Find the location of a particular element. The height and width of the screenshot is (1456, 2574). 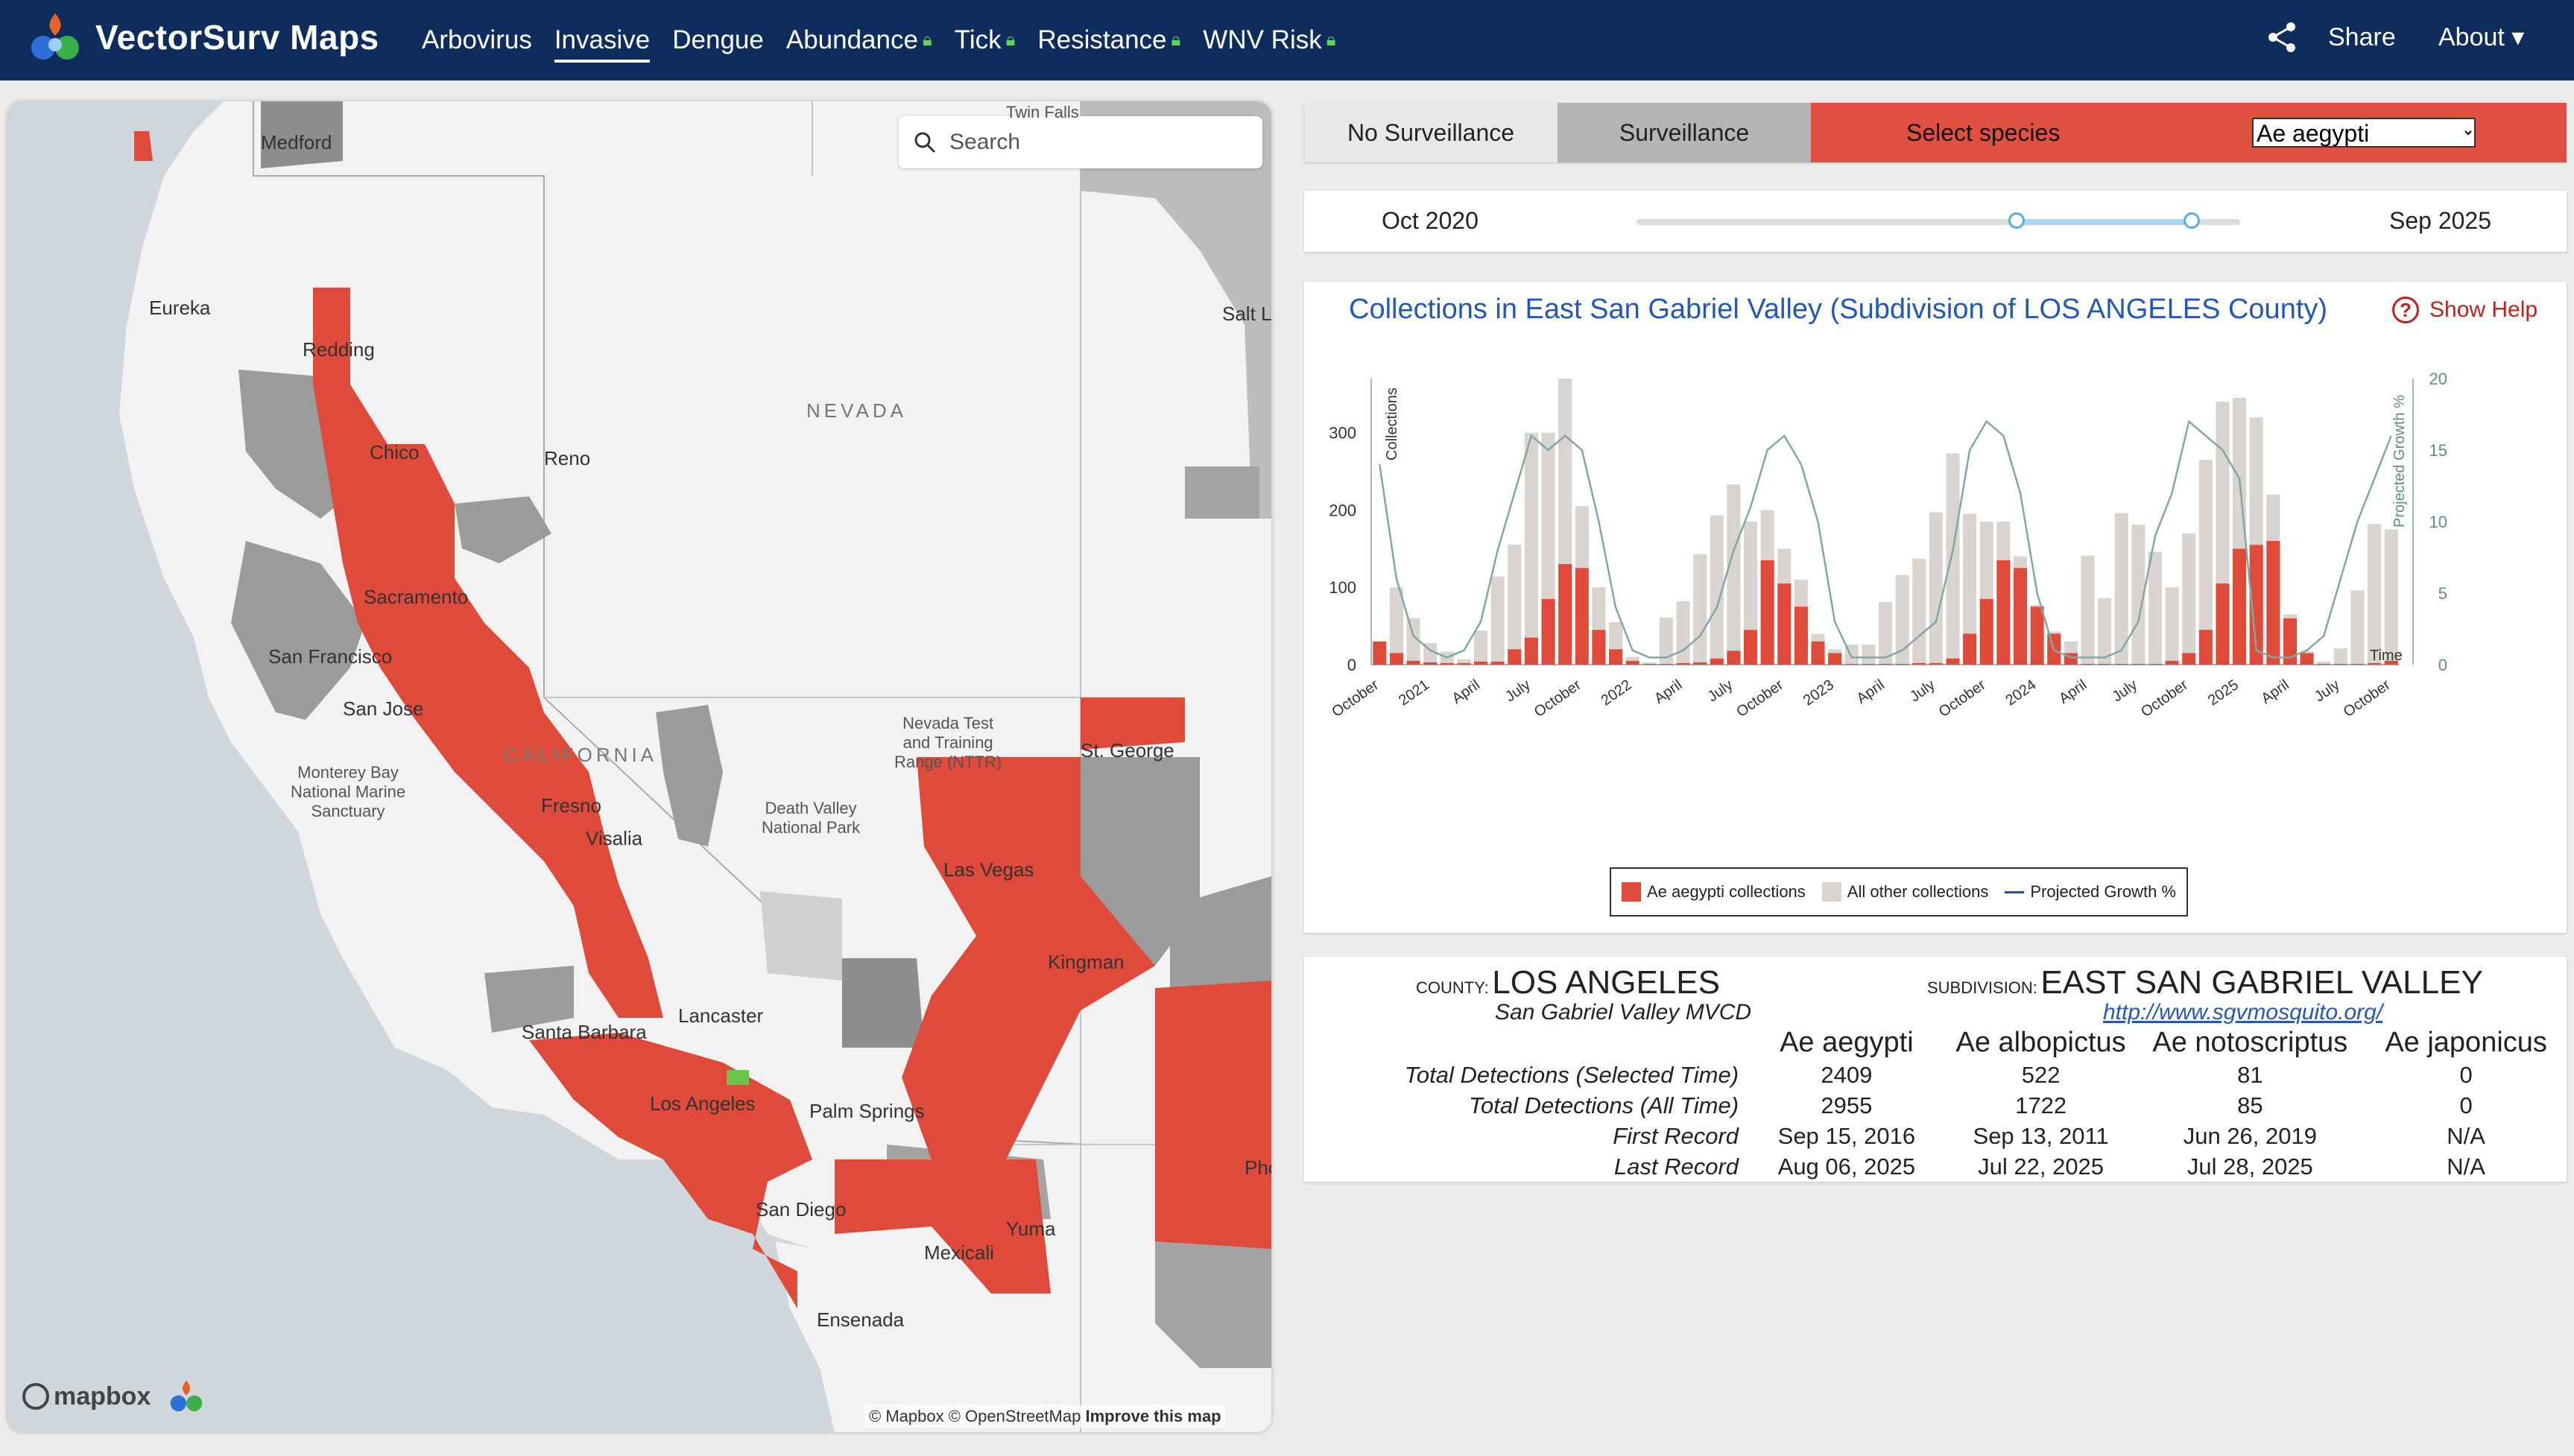

map-label: Ensenada is located at coordinates (861, 1319).